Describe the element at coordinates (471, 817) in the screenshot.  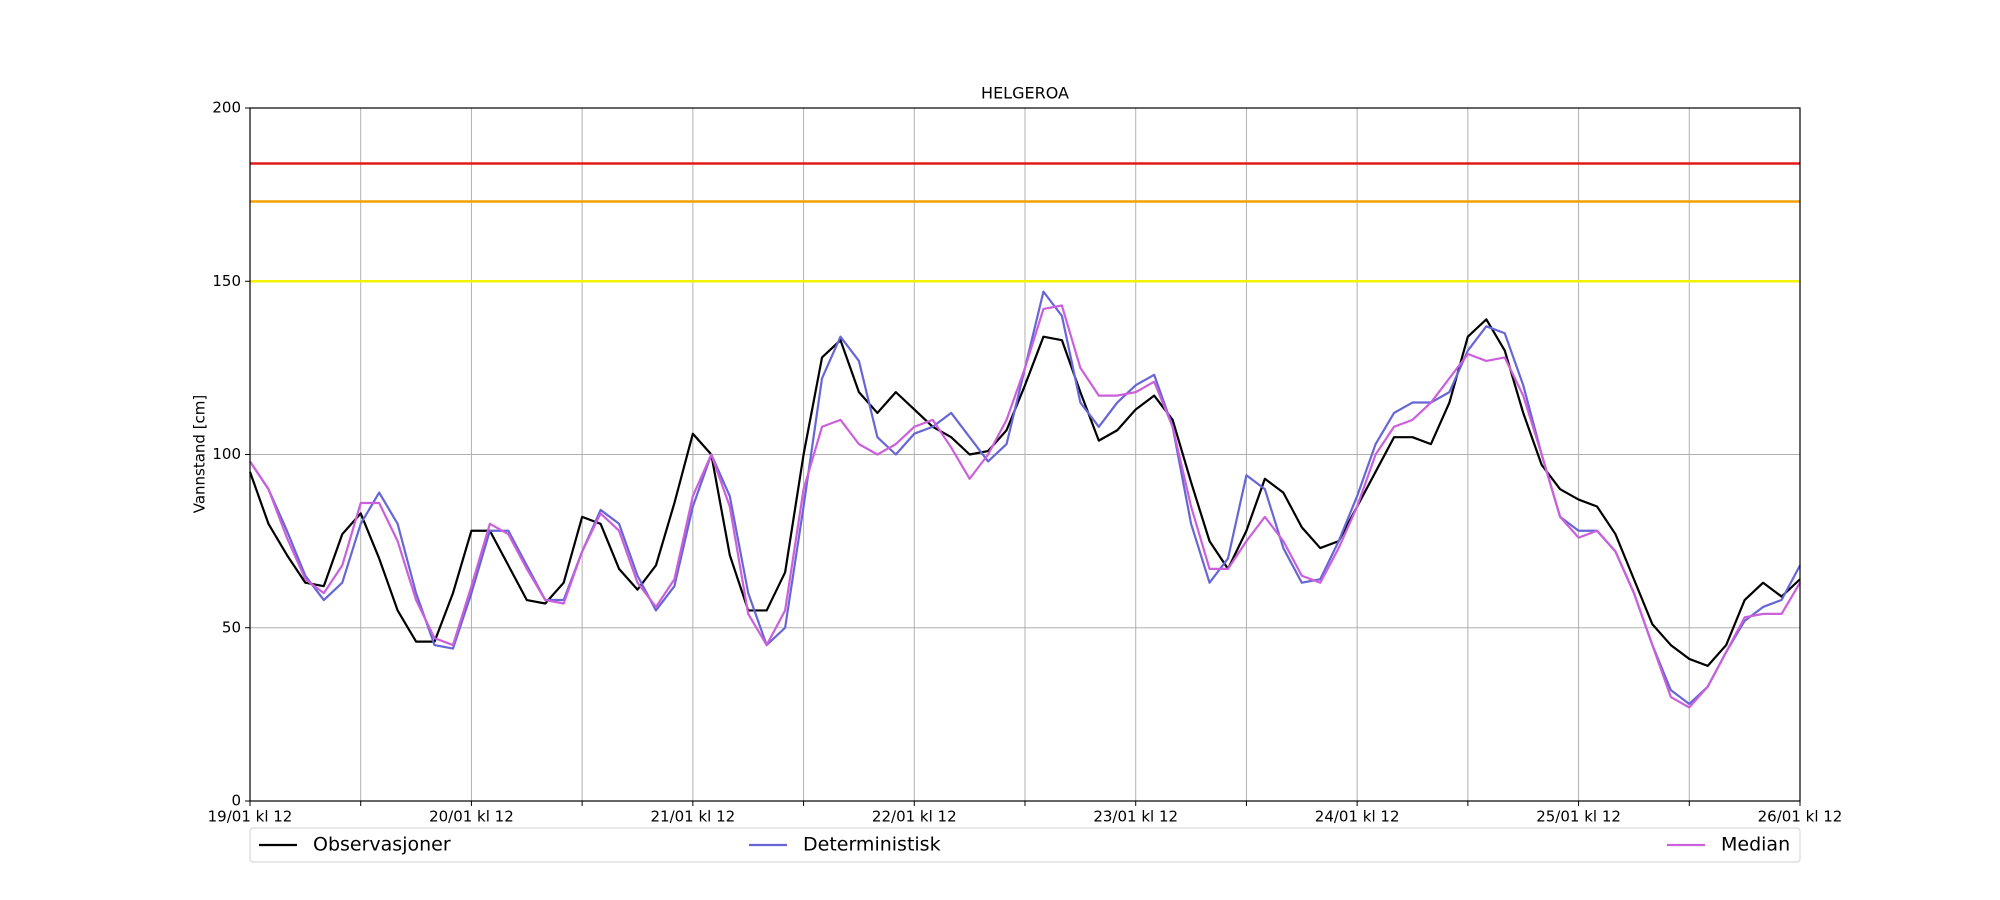
I see `x-tick-label: 20/01 kl 12` at that location.